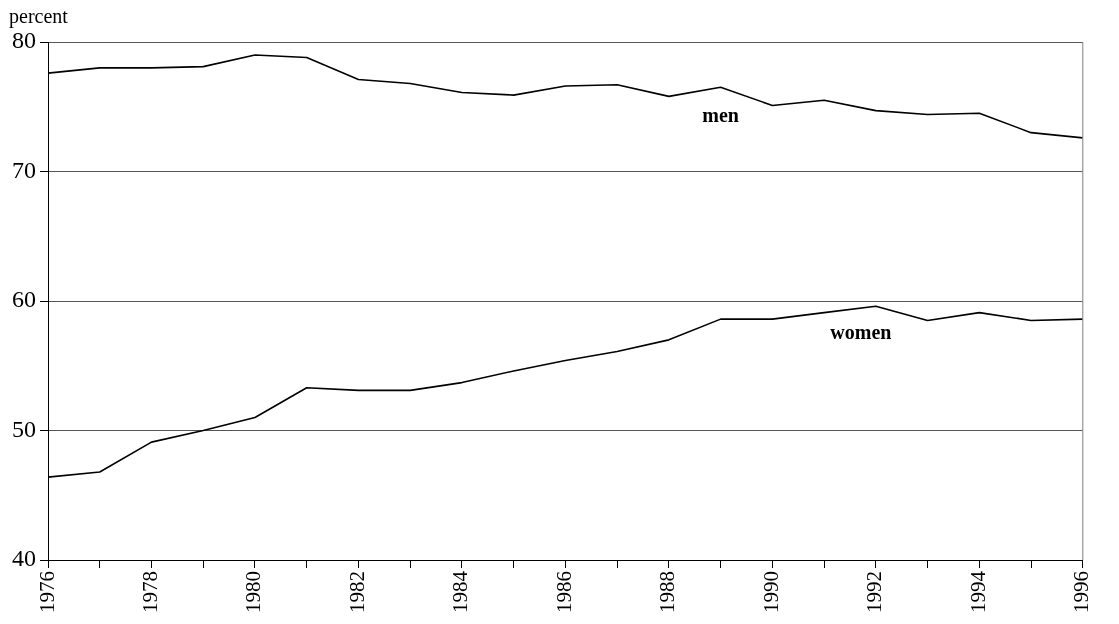  What do you see at coordinates (39, 17) in the screenshot?
I see `y-axis-title: percent` at bounding box center [39, 17].